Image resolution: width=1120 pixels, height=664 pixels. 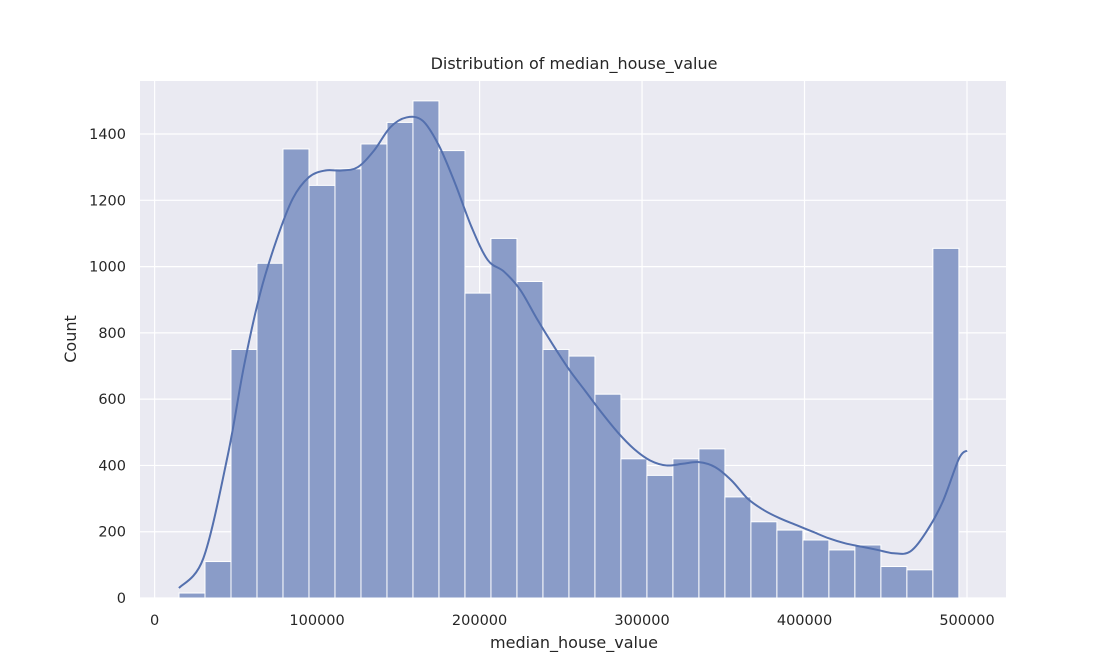 I want to click on x-tick-label: 200000, so click(x=479, y=621).